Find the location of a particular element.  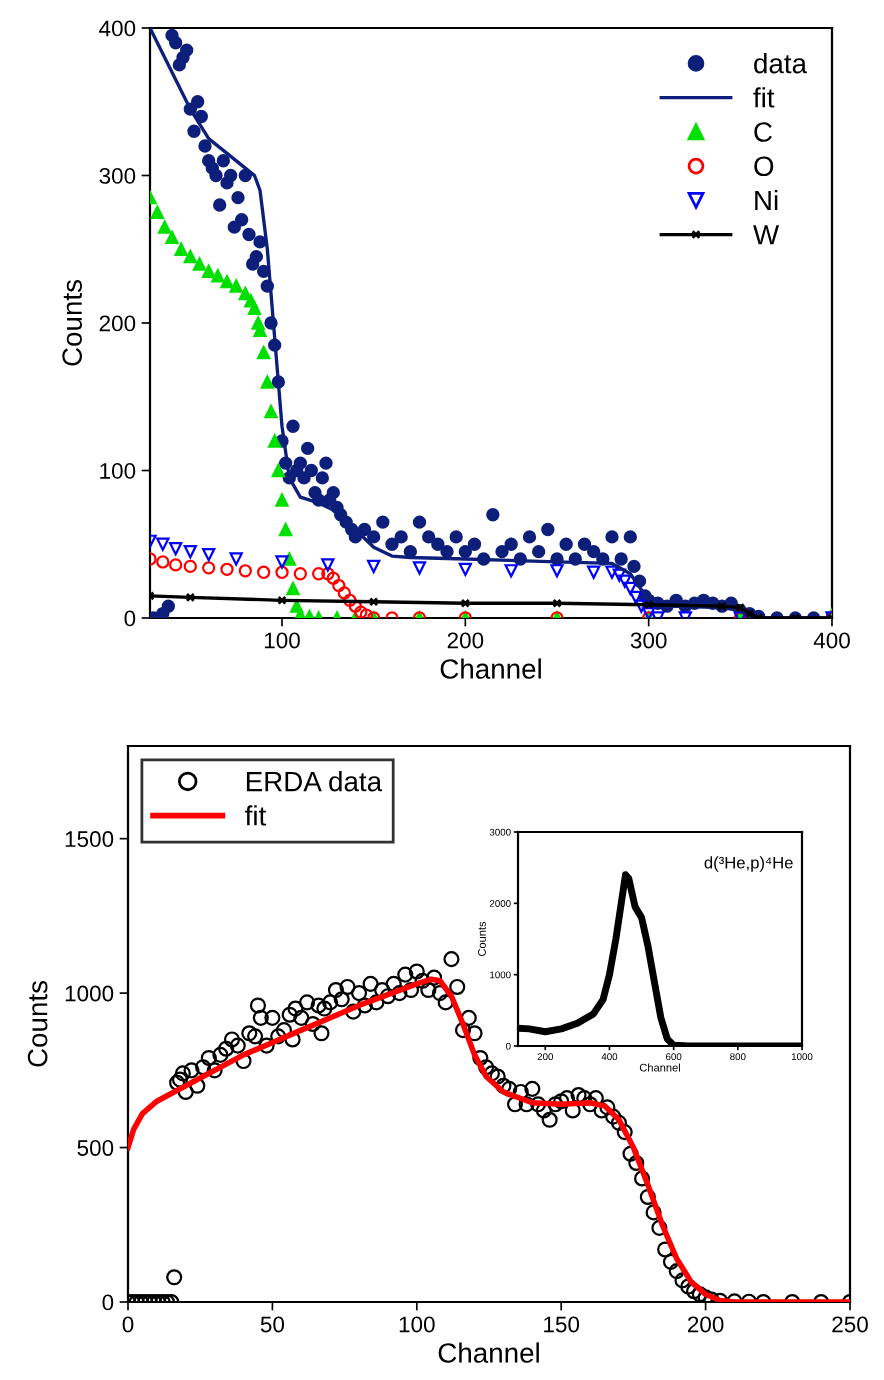

x-tick-label: 400 is located at coordinates (831, 640).